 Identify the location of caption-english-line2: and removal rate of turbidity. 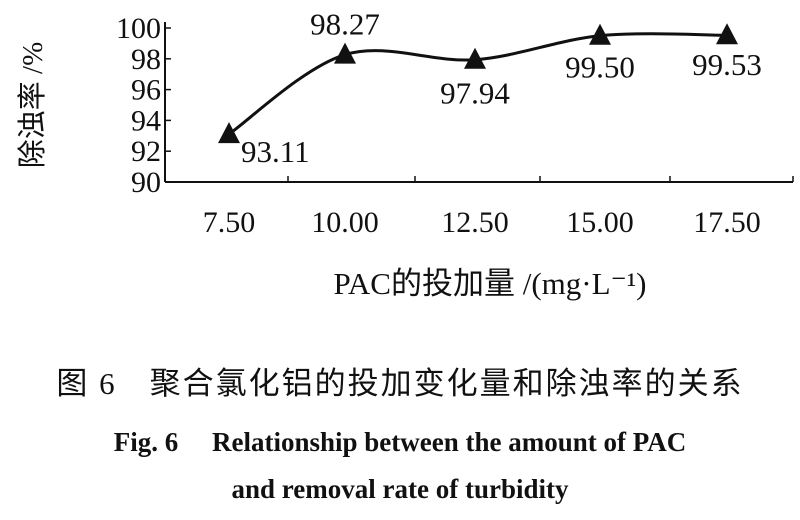
(400, 489).